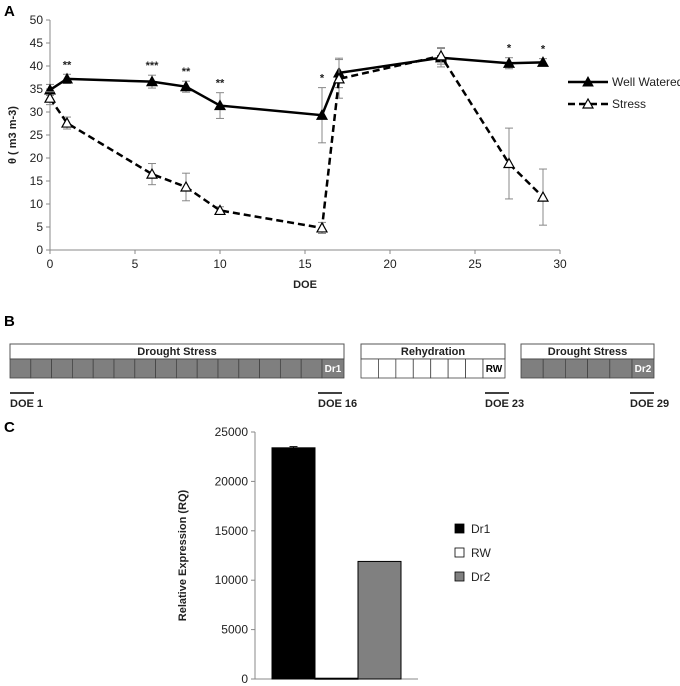  What do you see at coordinates (481, 577) in the screenshot?
I see `legend-label-dr2: Dr2` at bounding box center [481, 577].